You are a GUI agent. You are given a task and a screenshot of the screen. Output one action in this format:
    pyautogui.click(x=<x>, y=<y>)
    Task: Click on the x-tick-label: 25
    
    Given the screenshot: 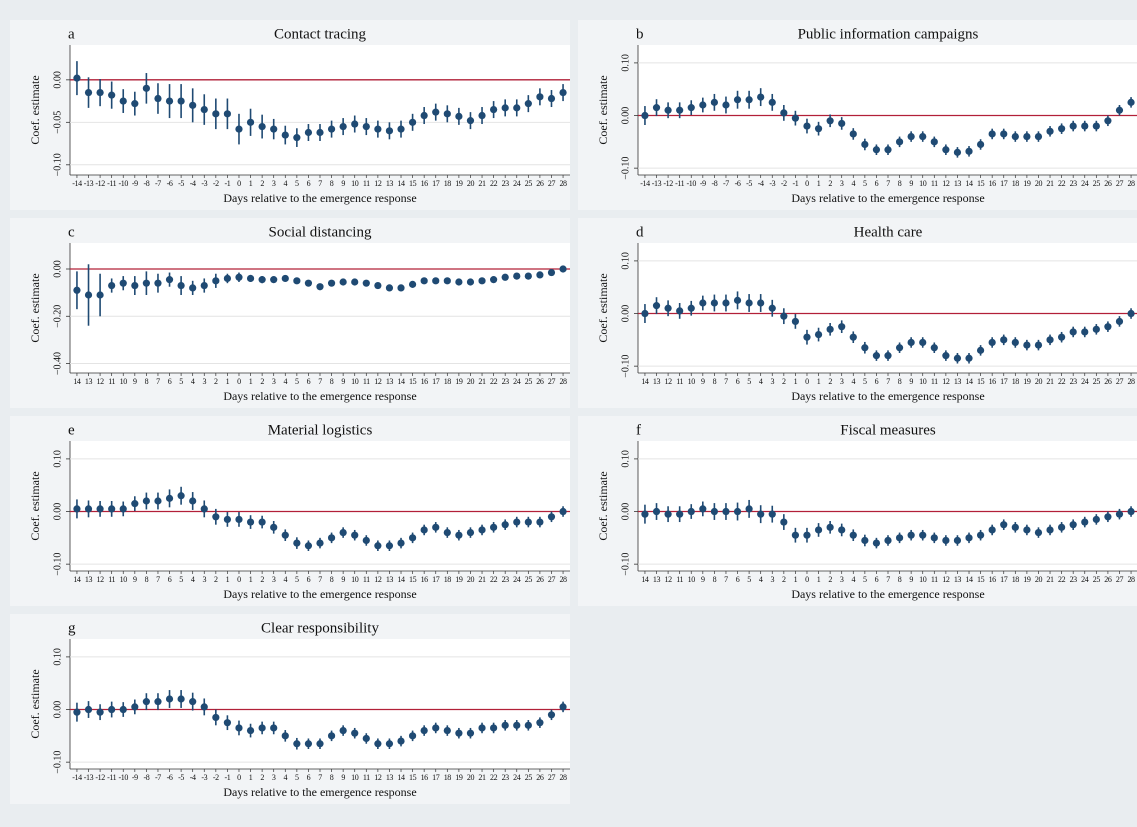 What is the action you would take?
    pyautogui.click(x=1097, y=183)
    